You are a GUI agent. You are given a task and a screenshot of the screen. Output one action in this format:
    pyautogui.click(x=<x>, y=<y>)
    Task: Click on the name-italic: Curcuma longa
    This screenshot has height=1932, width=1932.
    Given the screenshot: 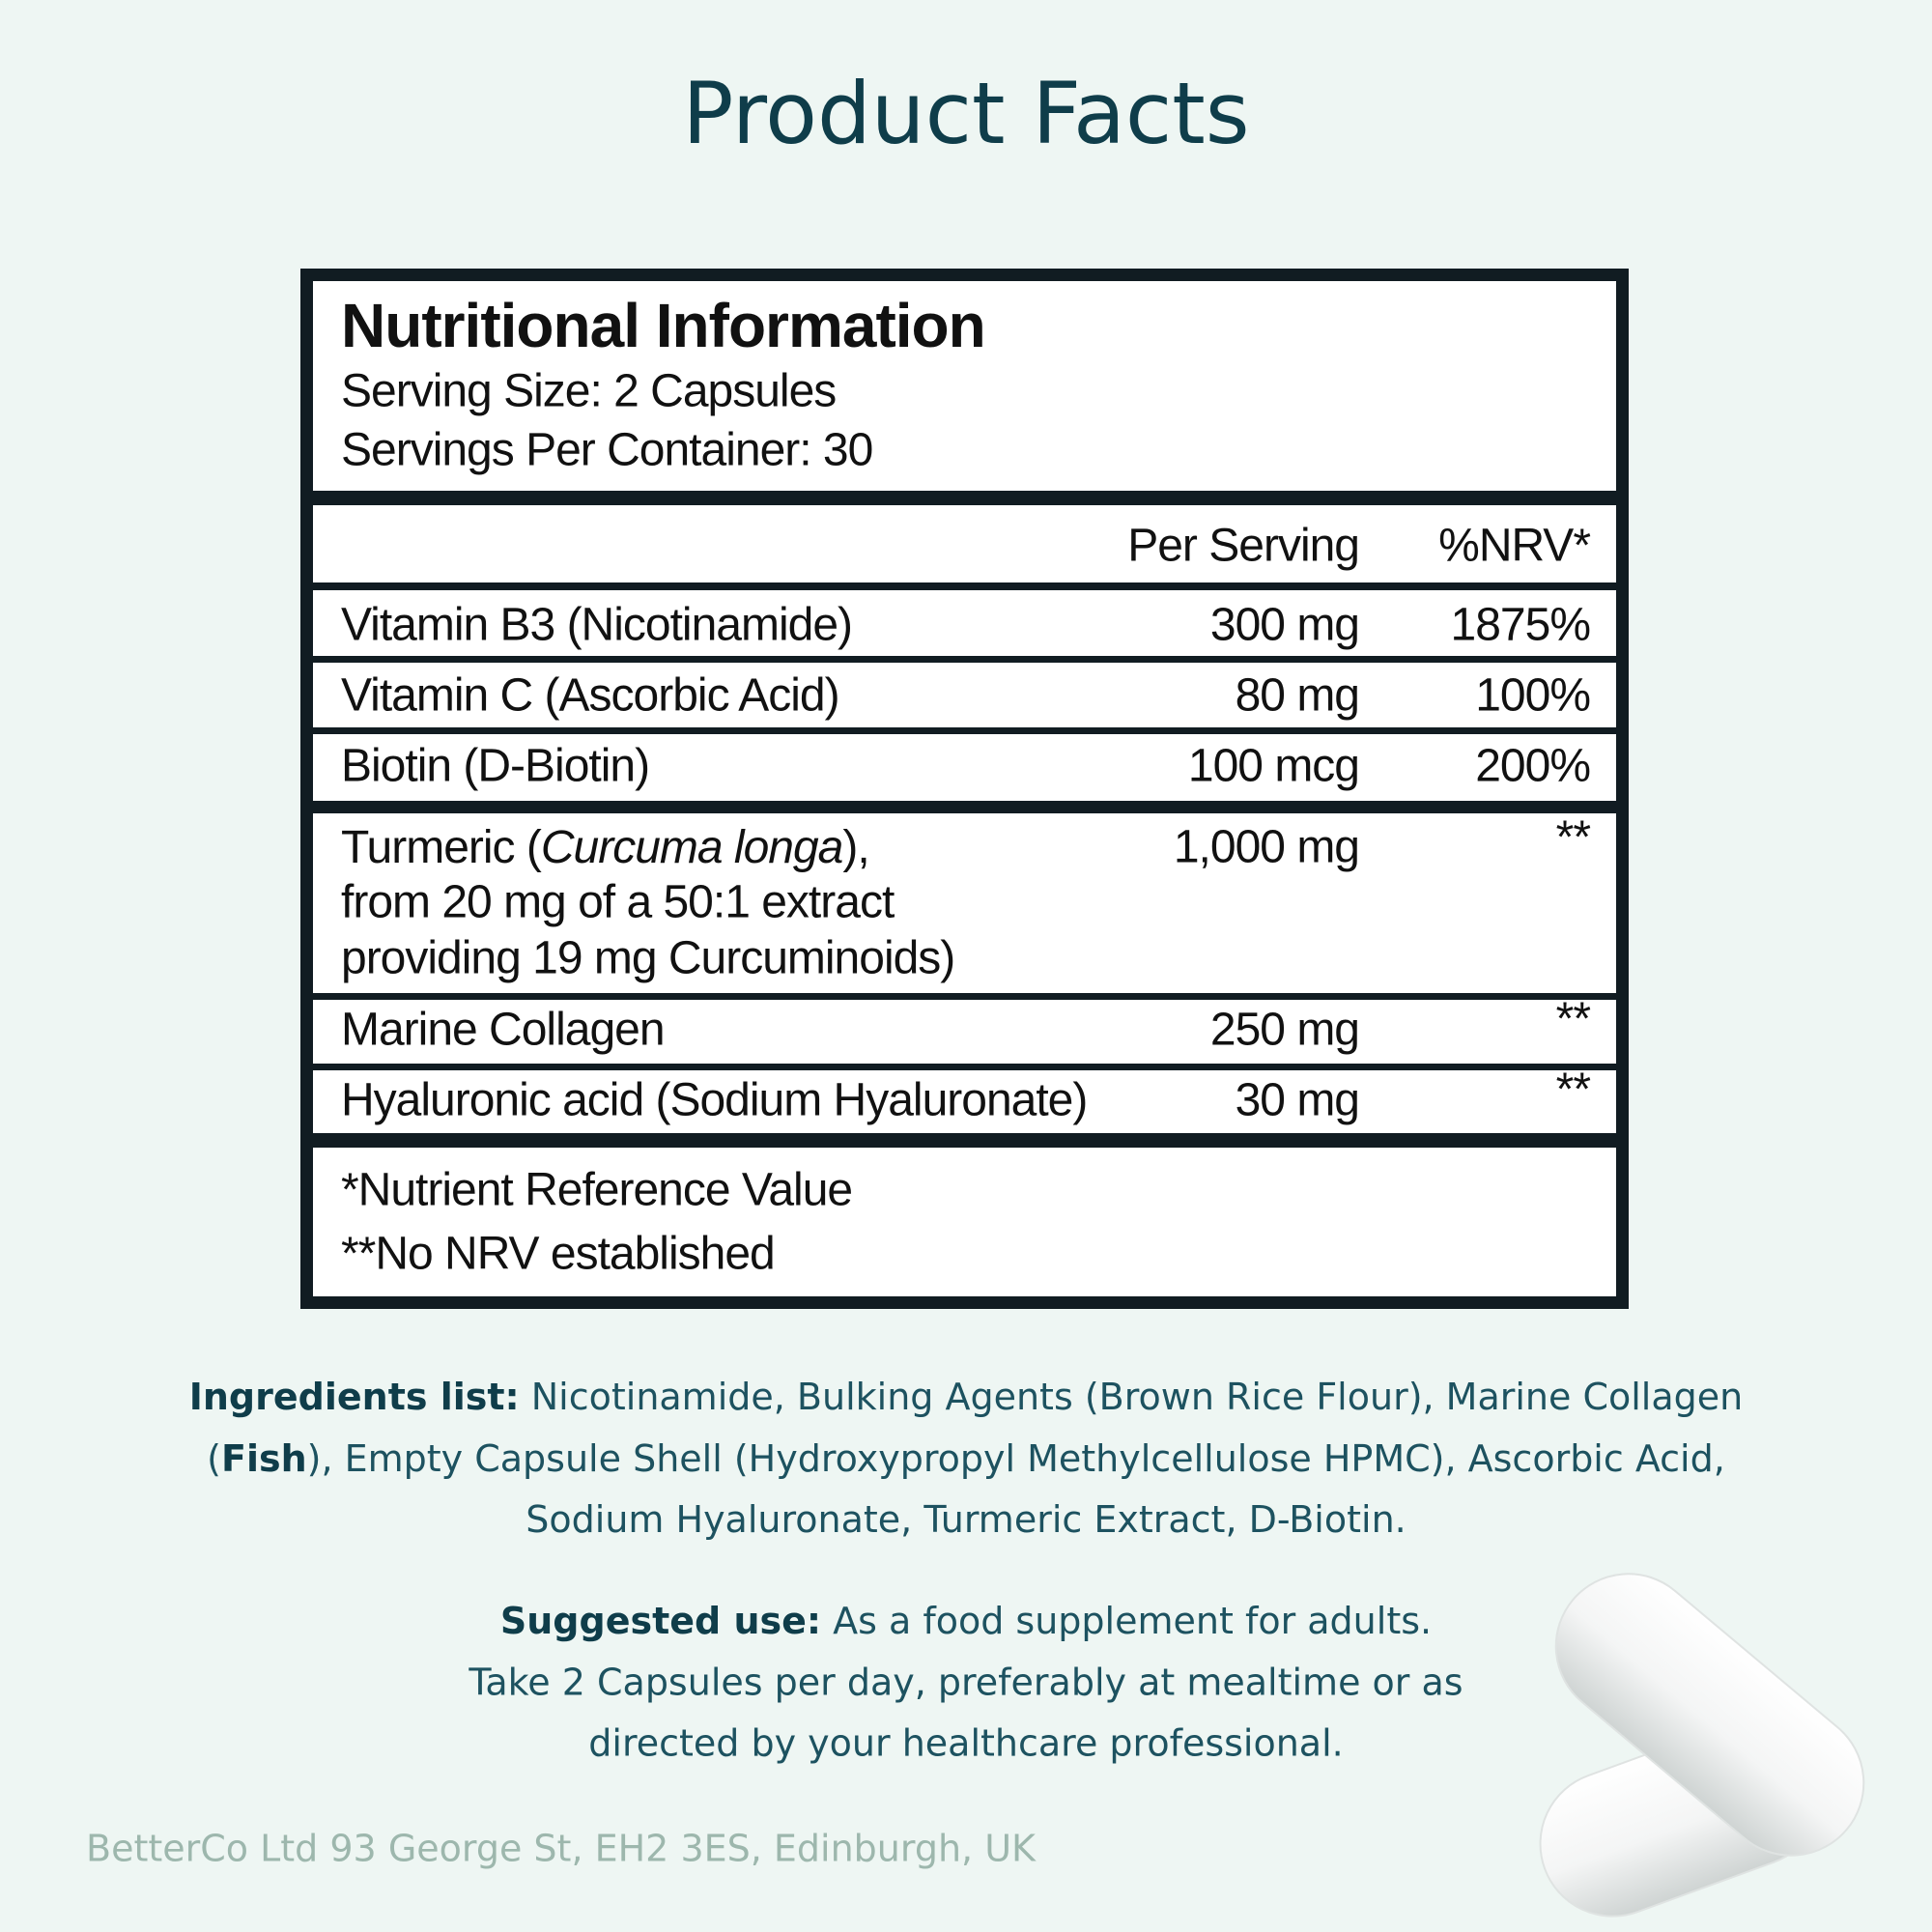 What is the action you would take?
    pyautogui.click(x=692, y=847)
    